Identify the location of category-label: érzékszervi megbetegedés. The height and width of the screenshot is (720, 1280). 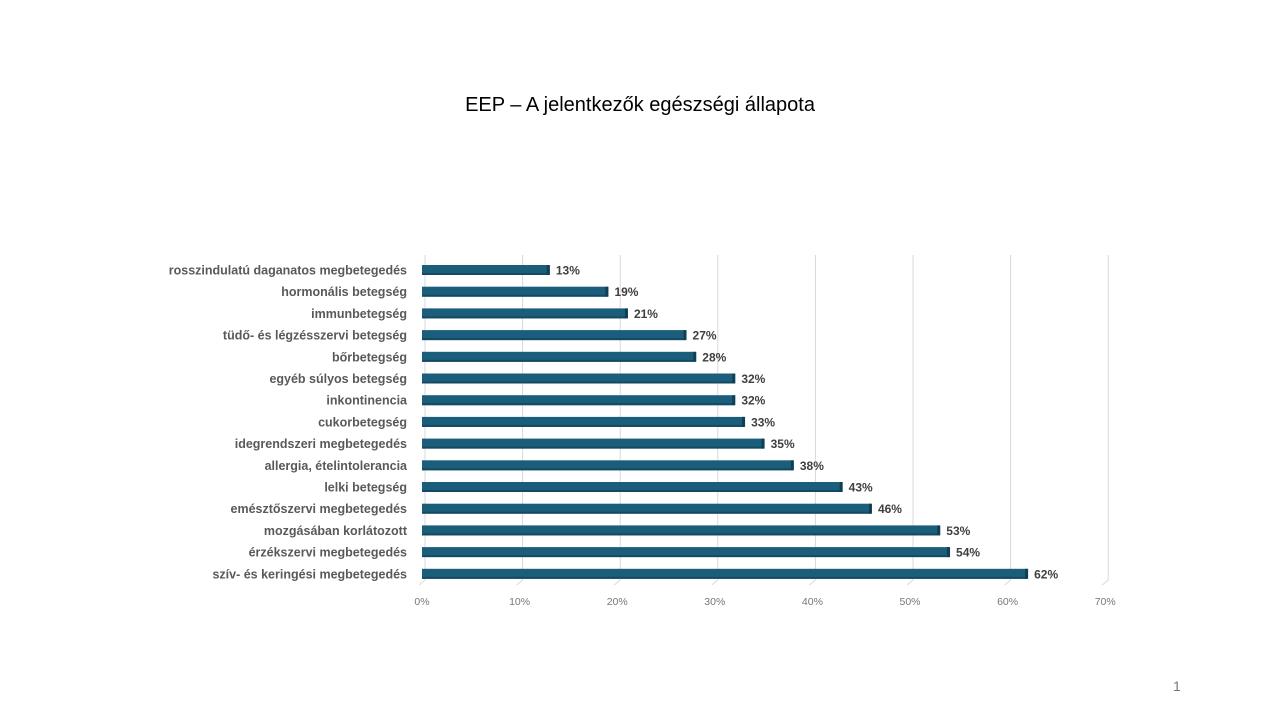
(328, 553).